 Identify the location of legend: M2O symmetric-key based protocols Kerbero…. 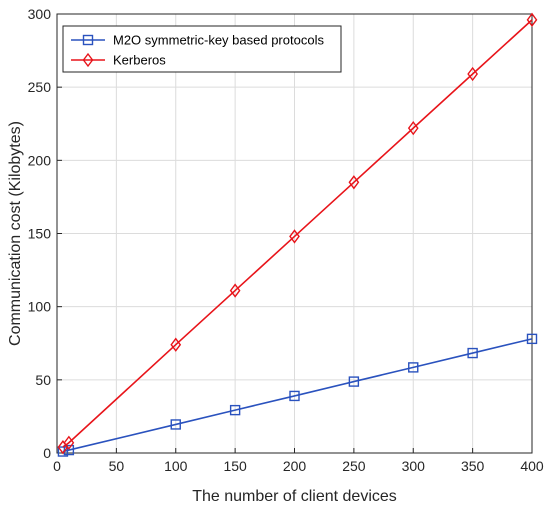
(202, 49).